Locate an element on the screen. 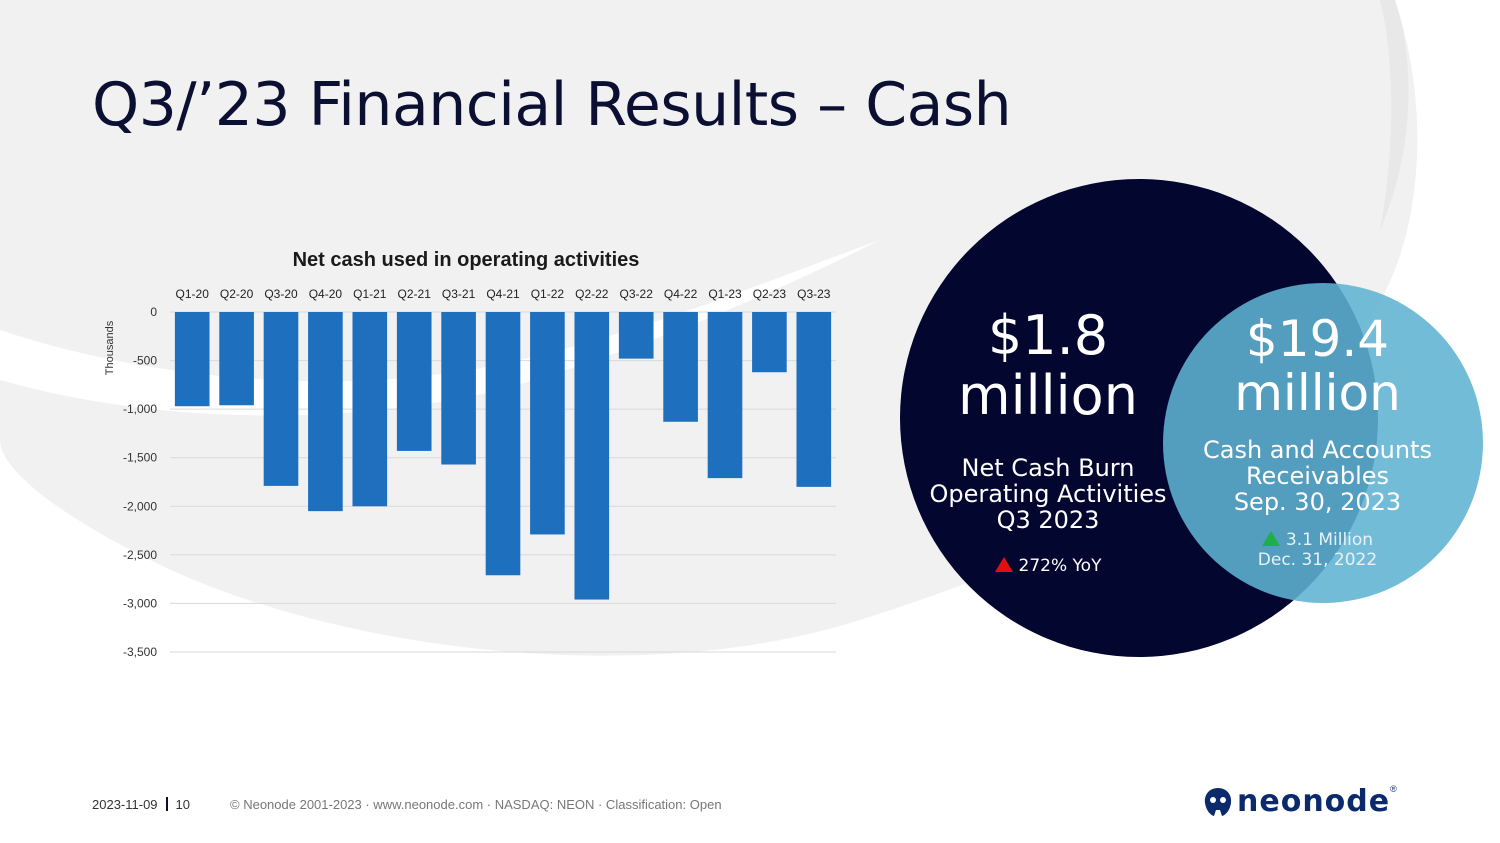 The width and height of the screenshot is (1500, 843). y-tick-label: -2,000 is located at coordinates (140, 506).